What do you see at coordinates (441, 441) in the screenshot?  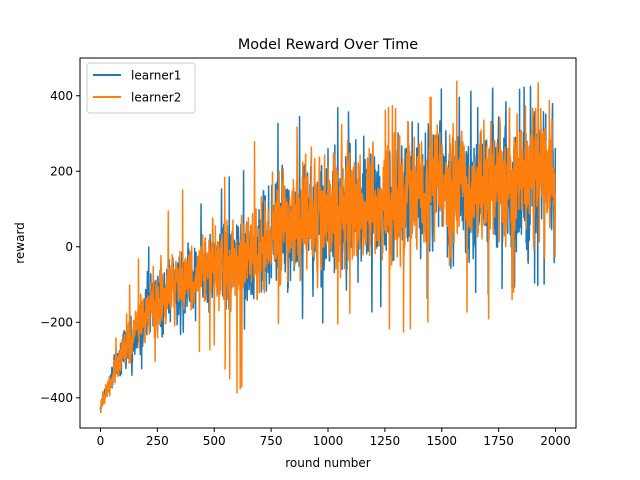 I see `x-tick-label: 1500` at bounding box center [441, 441].